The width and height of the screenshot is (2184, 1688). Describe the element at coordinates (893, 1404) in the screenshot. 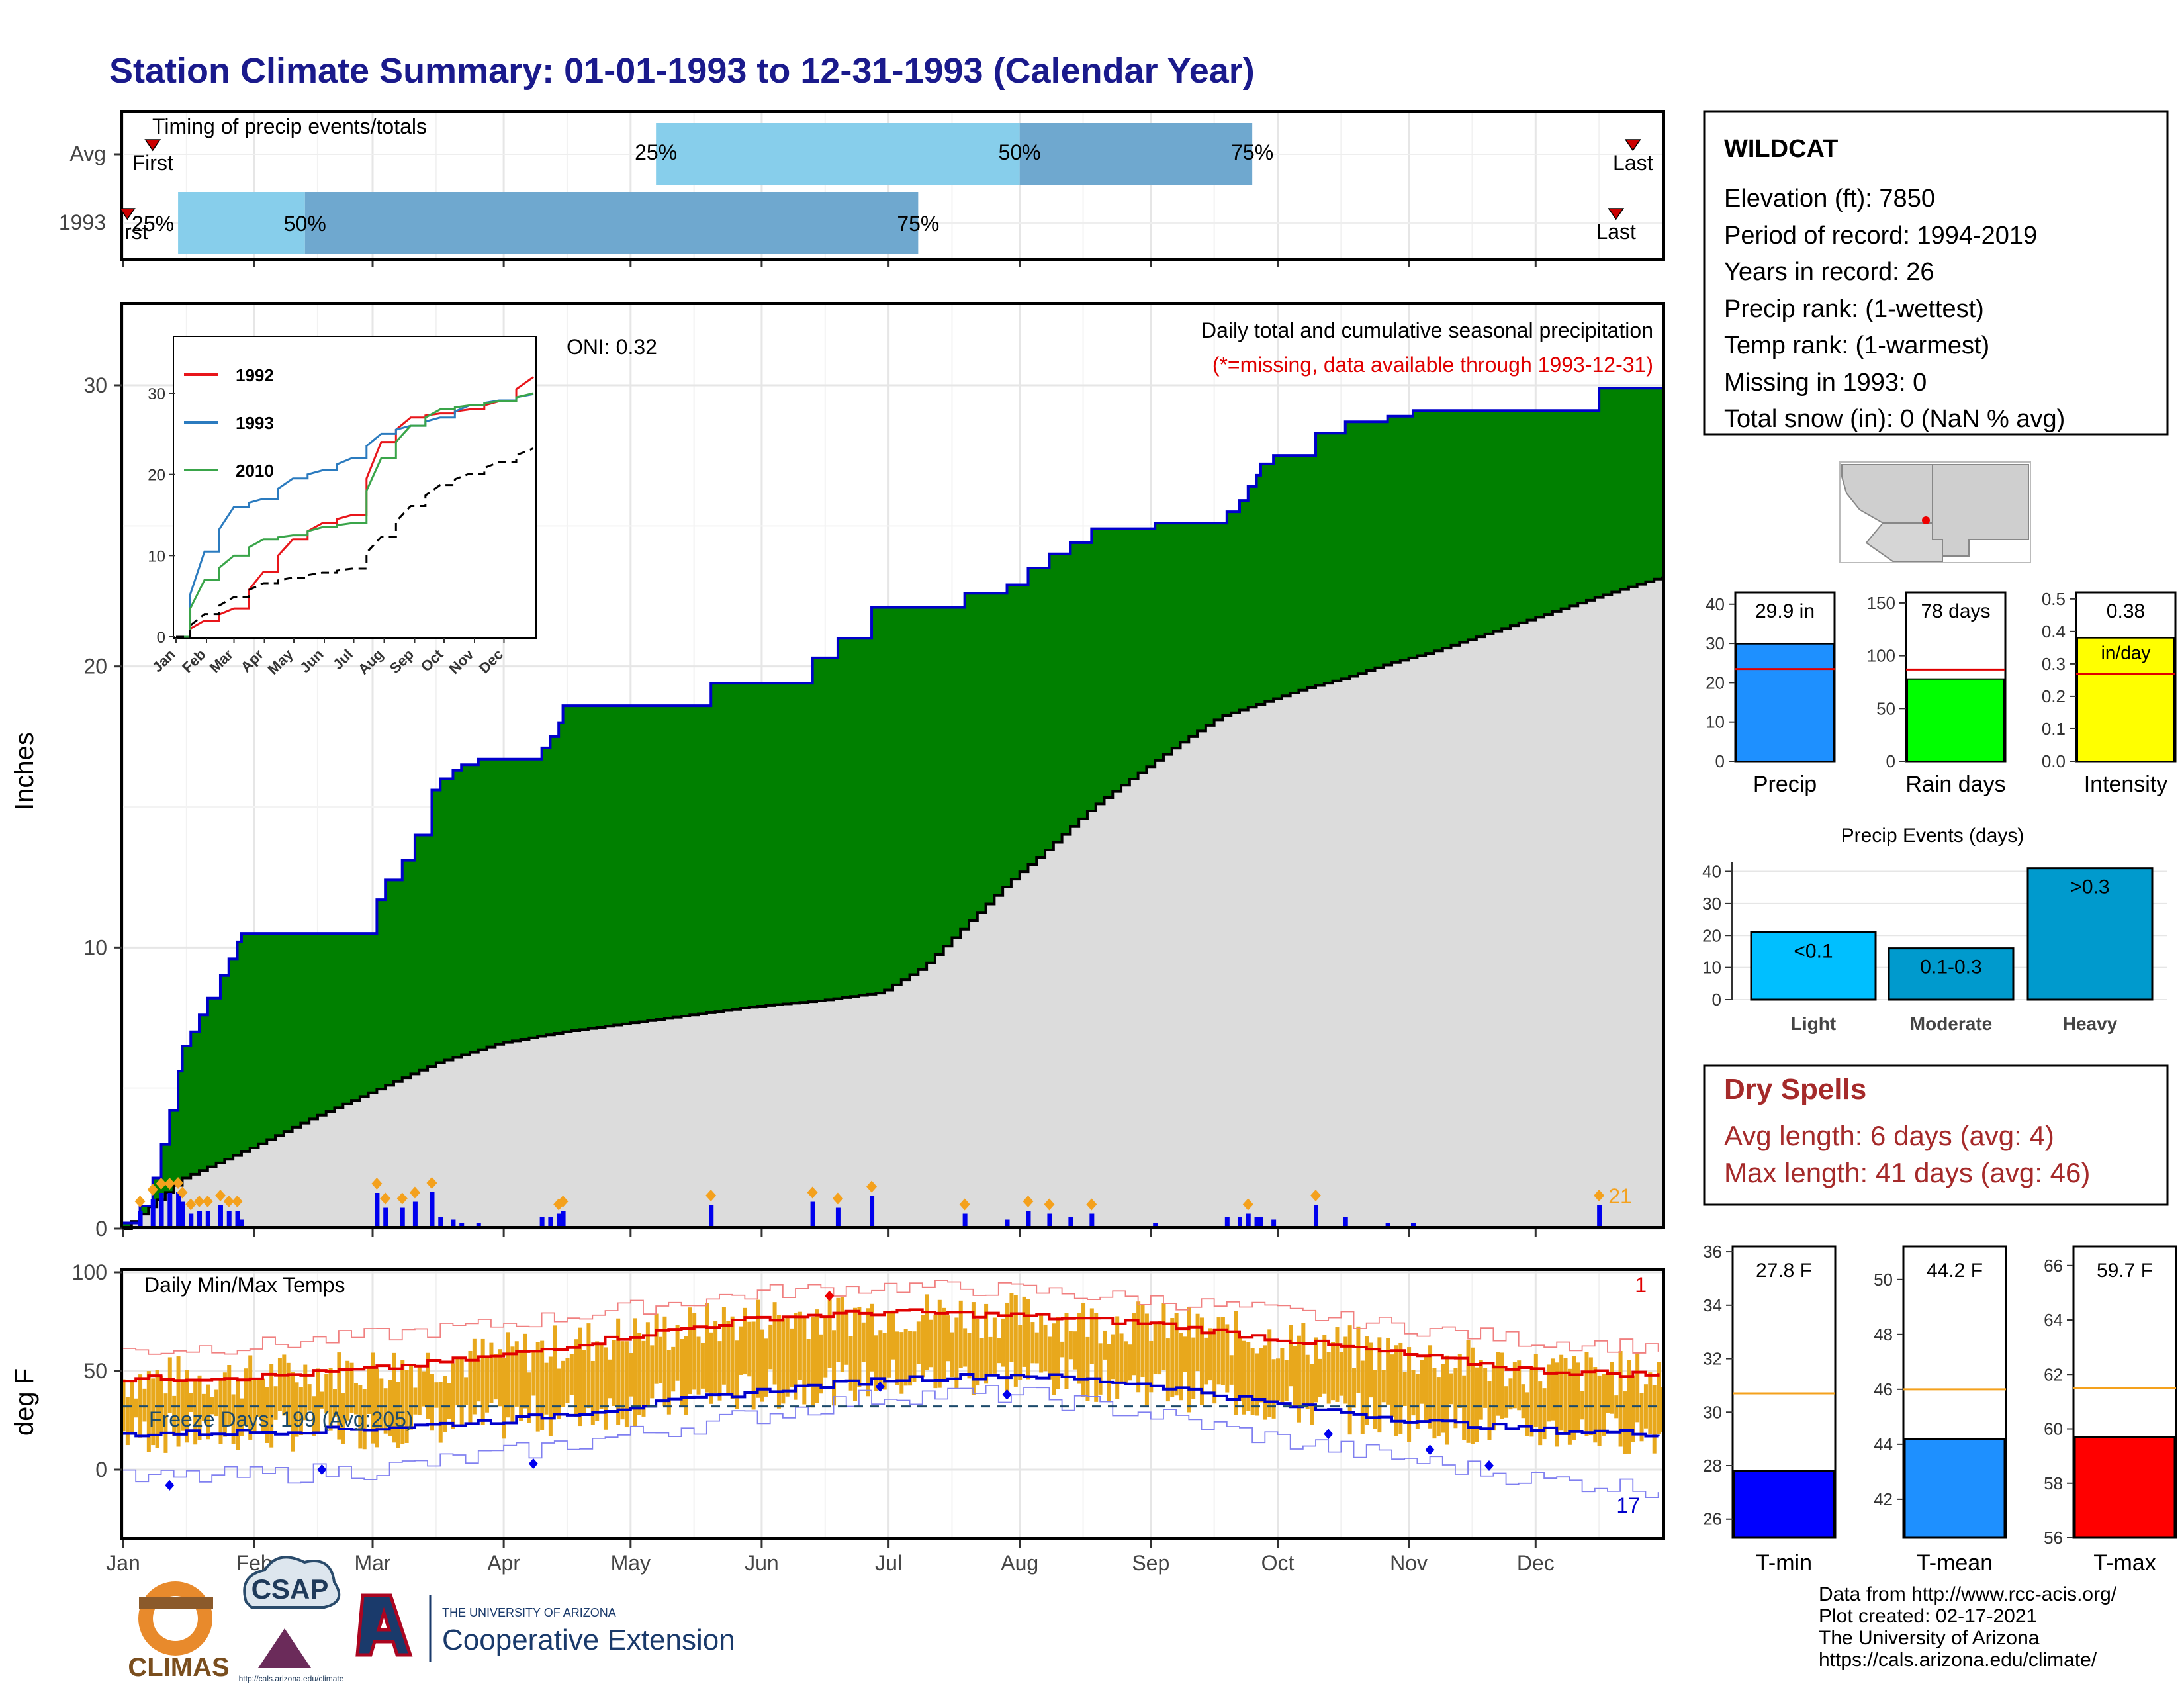

I see `temp-frame` at that location.